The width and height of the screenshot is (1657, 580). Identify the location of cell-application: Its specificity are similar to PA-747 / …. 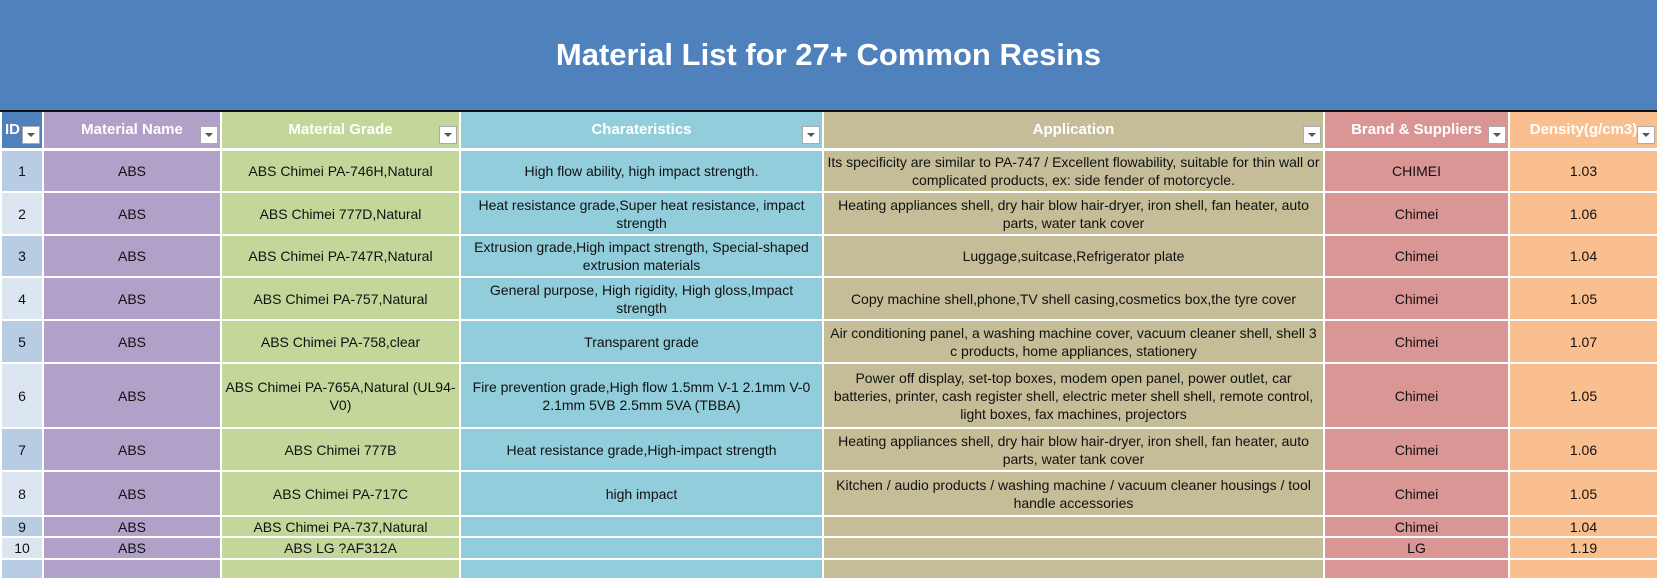
(1073, 171).